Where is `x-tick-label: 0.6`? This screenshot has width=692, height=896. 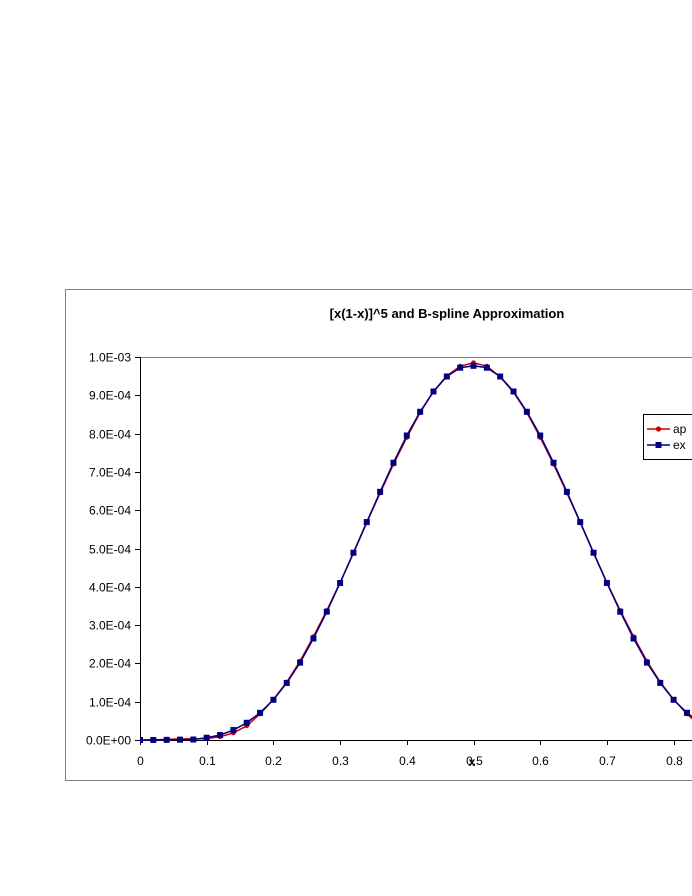
x-tick-label: 0.6 is located at coordinates (540, 761).